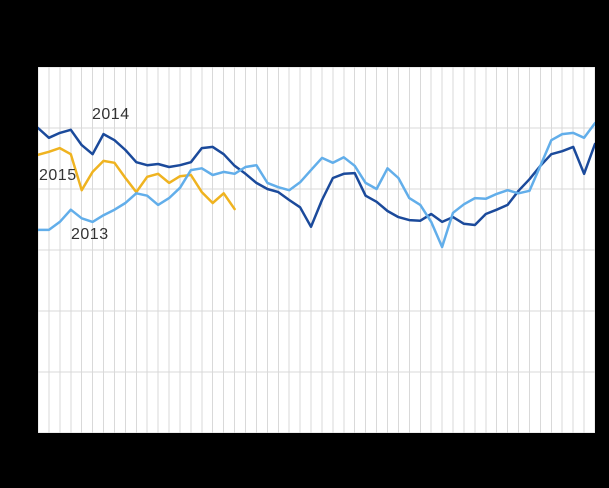 The width and height of the screenshot is (609, 488). Describe the element at coordinates (58, 175) in the screenshot. I see `series-label-2015: 2015` at that location.